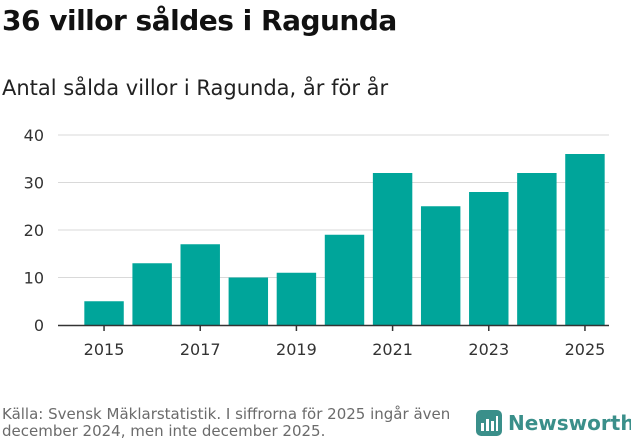 The height and width of the screenshot is (440, 631). I want to click on brand-name: Newsworthy, so click(569, 423).